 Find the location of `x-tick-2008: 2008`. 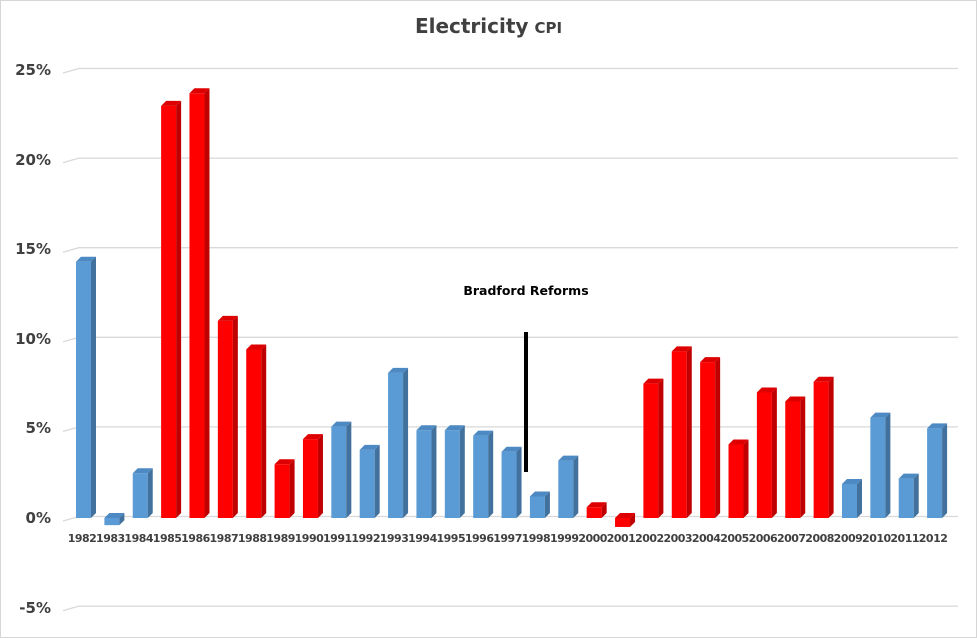

x-tick-2008: 2008 is located at coordinates (819, 538).